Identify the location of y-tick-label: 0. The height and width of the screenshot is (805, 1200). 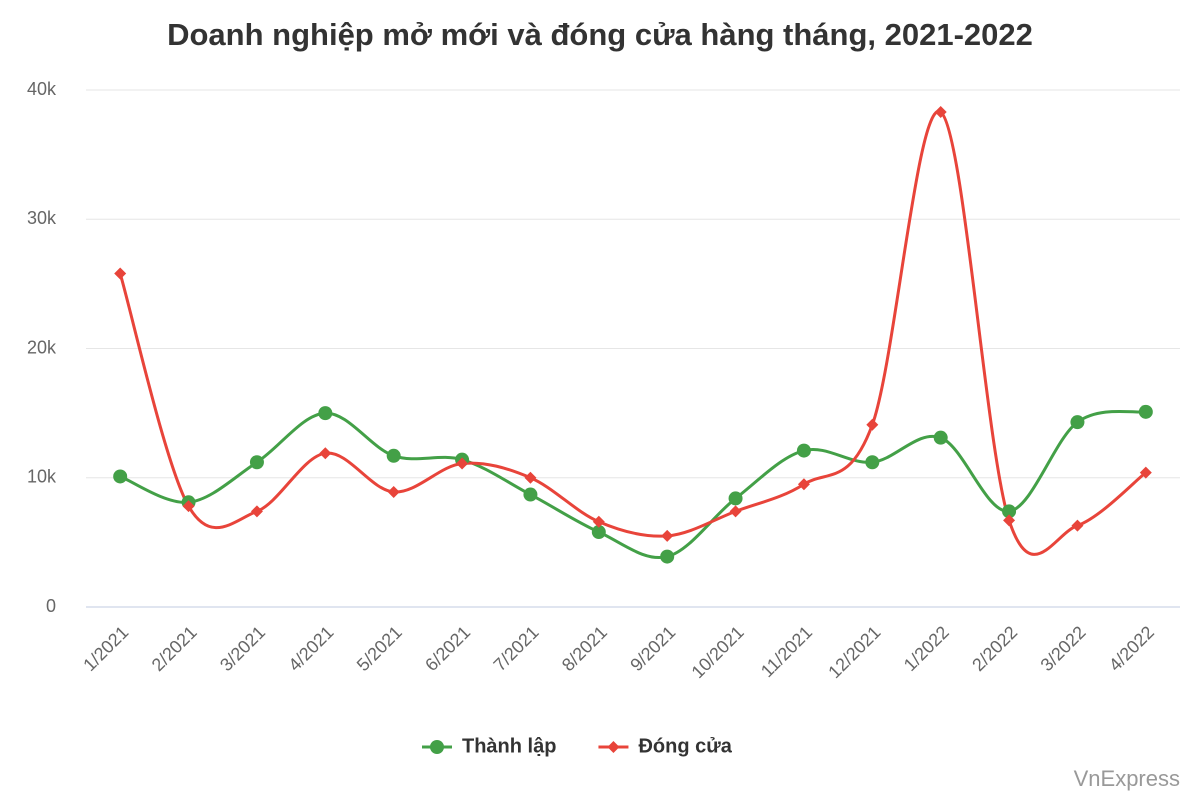
(51, 606).